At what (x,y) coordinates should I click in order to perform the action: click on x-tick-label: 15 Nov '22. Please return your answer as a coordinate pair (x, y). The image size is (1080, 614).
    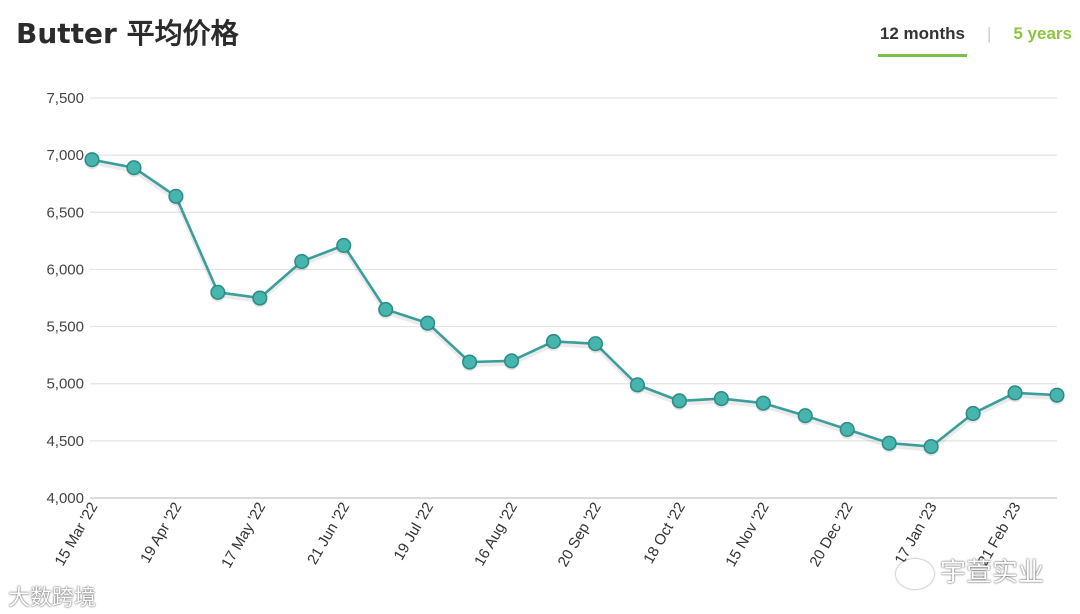
    Looking at the image, I should click on (747, 535).